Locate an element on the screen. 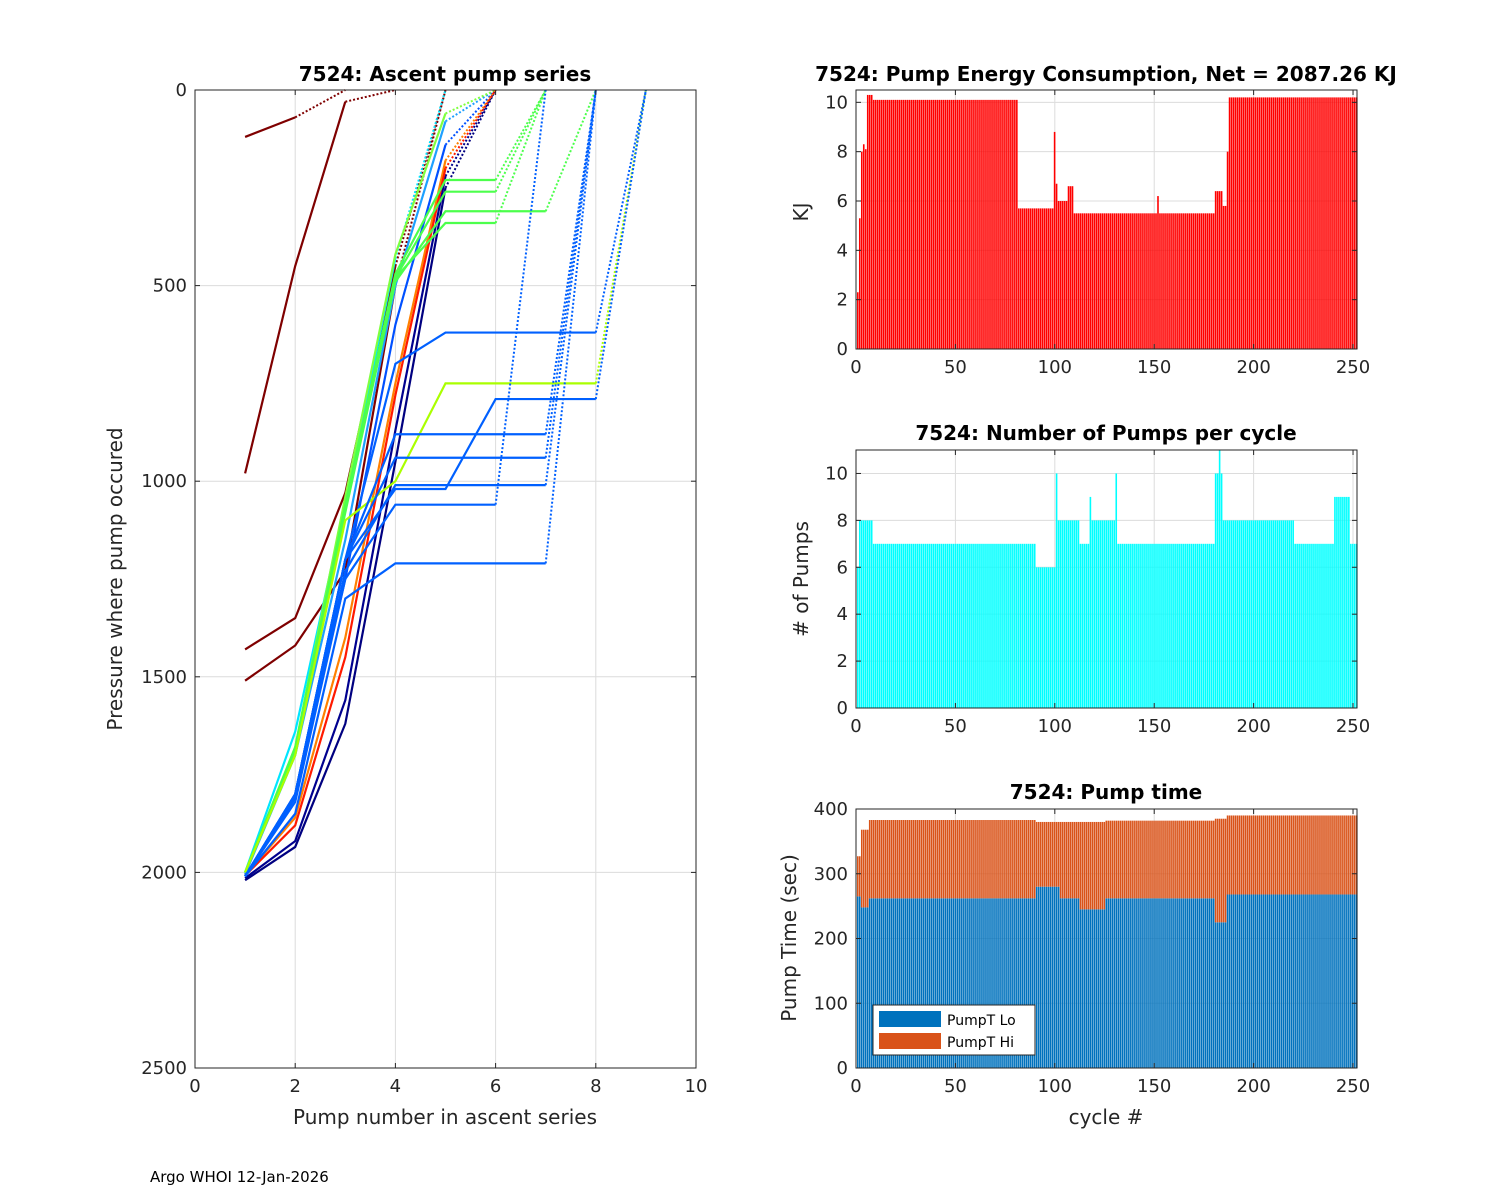 Image resolution: width=1500 pixels, height=1200 pixels. ascent-title: 7524: Ascent pump series is located at coordinates (445, 74).